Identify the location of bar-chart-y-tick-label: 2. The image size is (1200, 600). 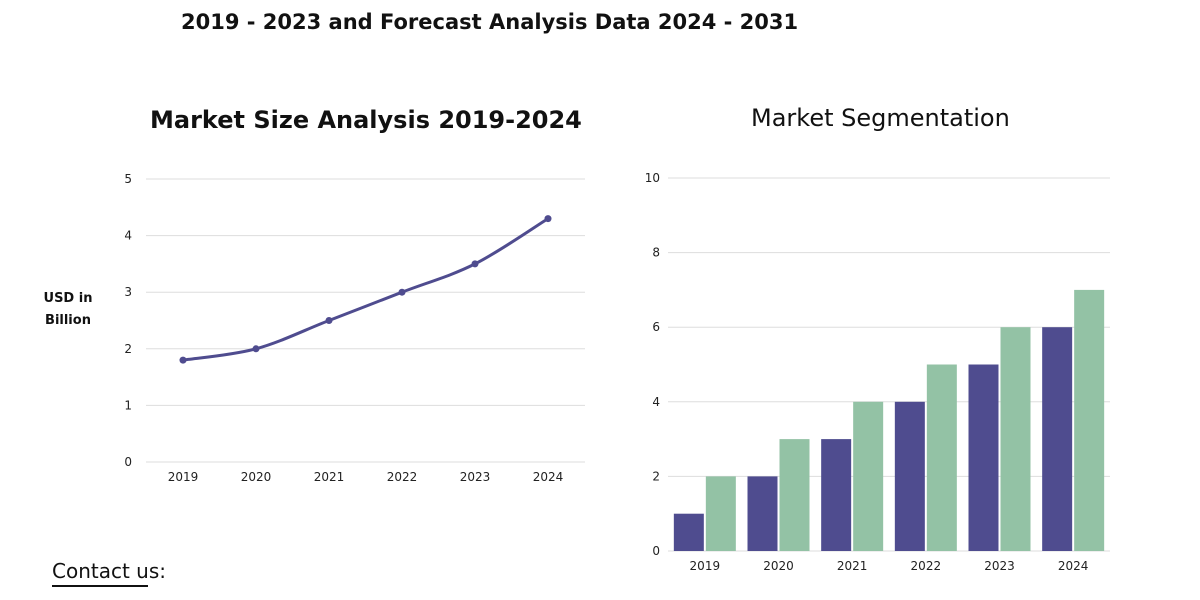
(656, 476).